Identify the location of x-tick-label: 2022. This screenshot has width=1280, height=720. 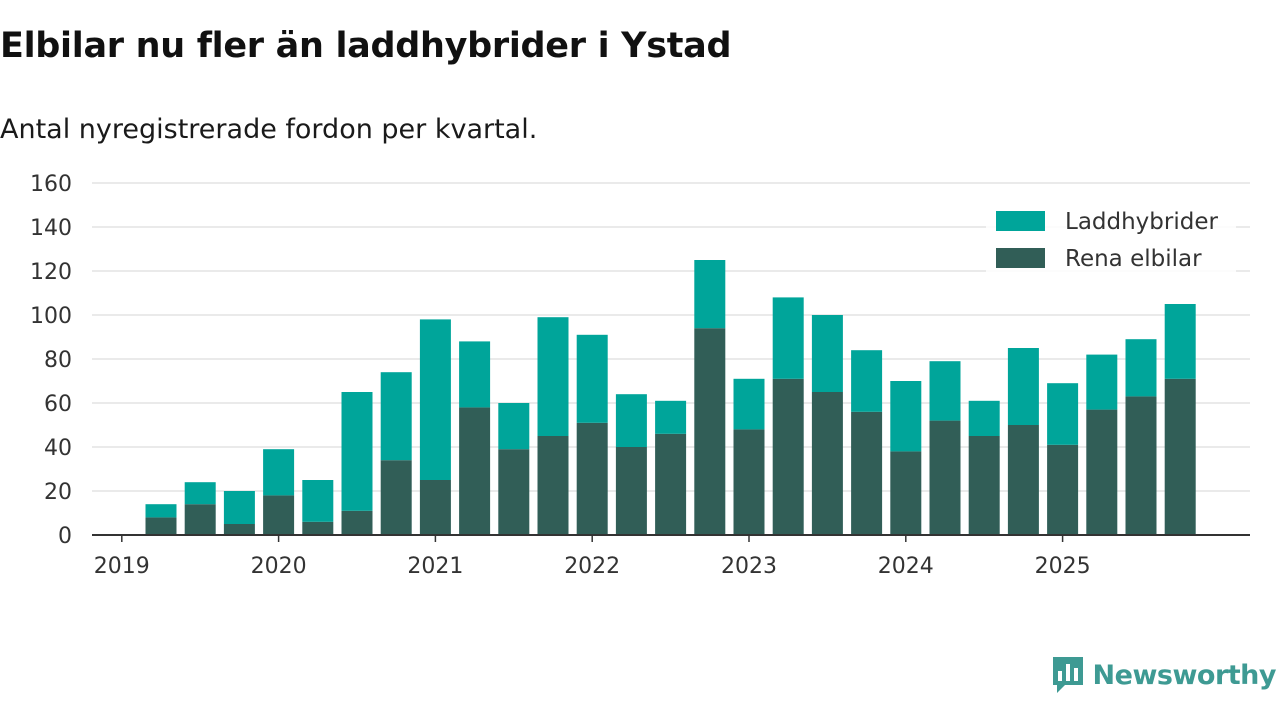
(592, 566).